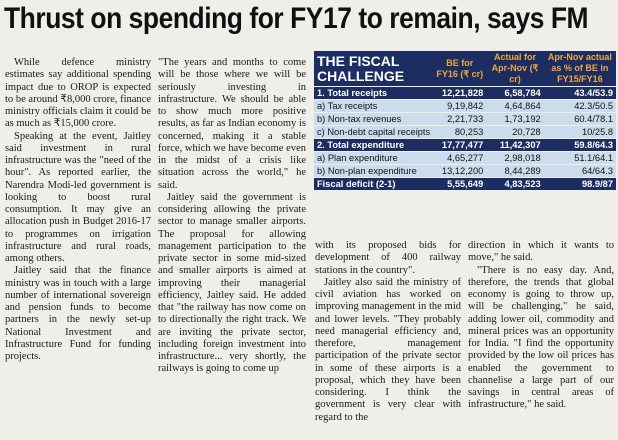 Image resolution: width=618 pixels, height=440 pixels. I want to click on table-cell: 42.3/50.5, so click(593, 106).